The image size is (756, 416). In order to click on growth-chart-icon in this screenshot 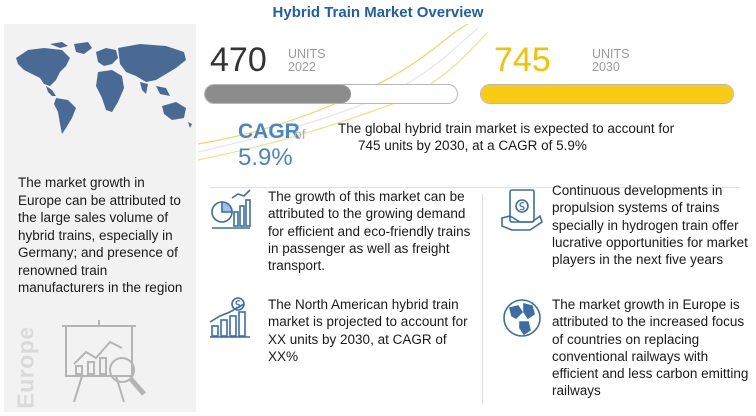, I will do `click(231, 209)`.